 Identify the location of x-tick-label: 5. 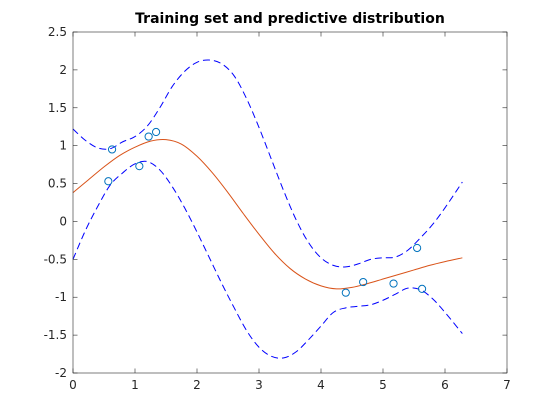
(383, 385).